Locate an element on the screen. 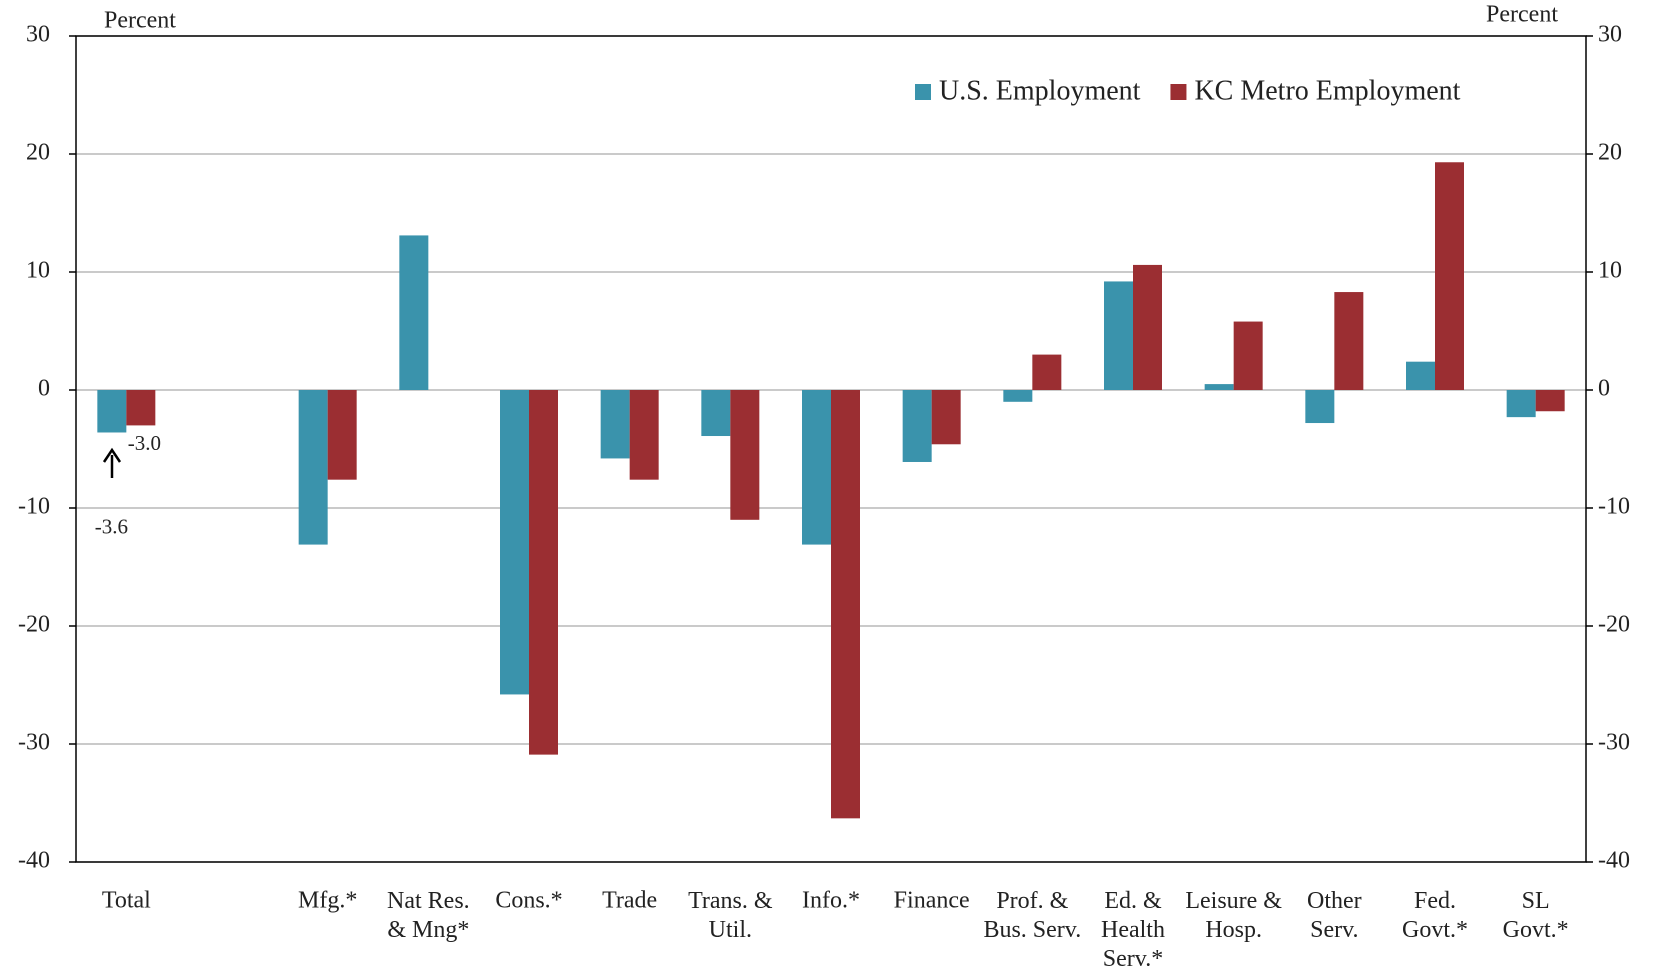  x-tick-label: Cons.* is located at coordinates (528, 901).